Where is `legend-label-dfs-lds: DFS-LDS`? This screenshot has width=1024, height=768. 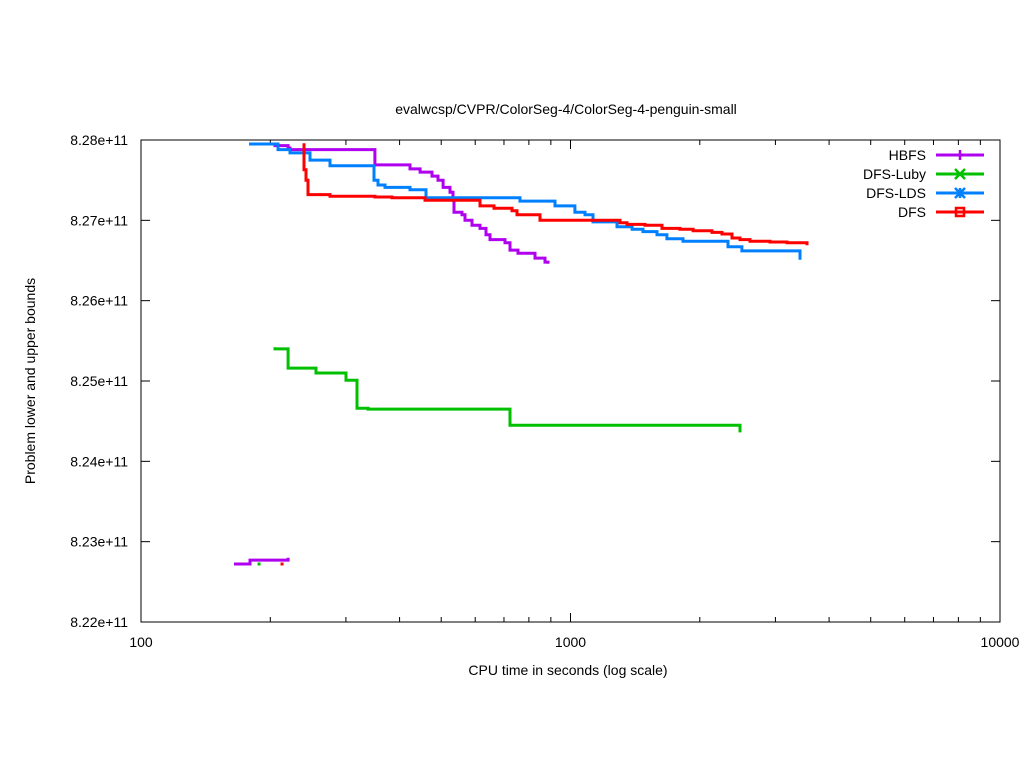 legend-label-dfs-lds: DFS-LDS is located at coordinates (896, 193).